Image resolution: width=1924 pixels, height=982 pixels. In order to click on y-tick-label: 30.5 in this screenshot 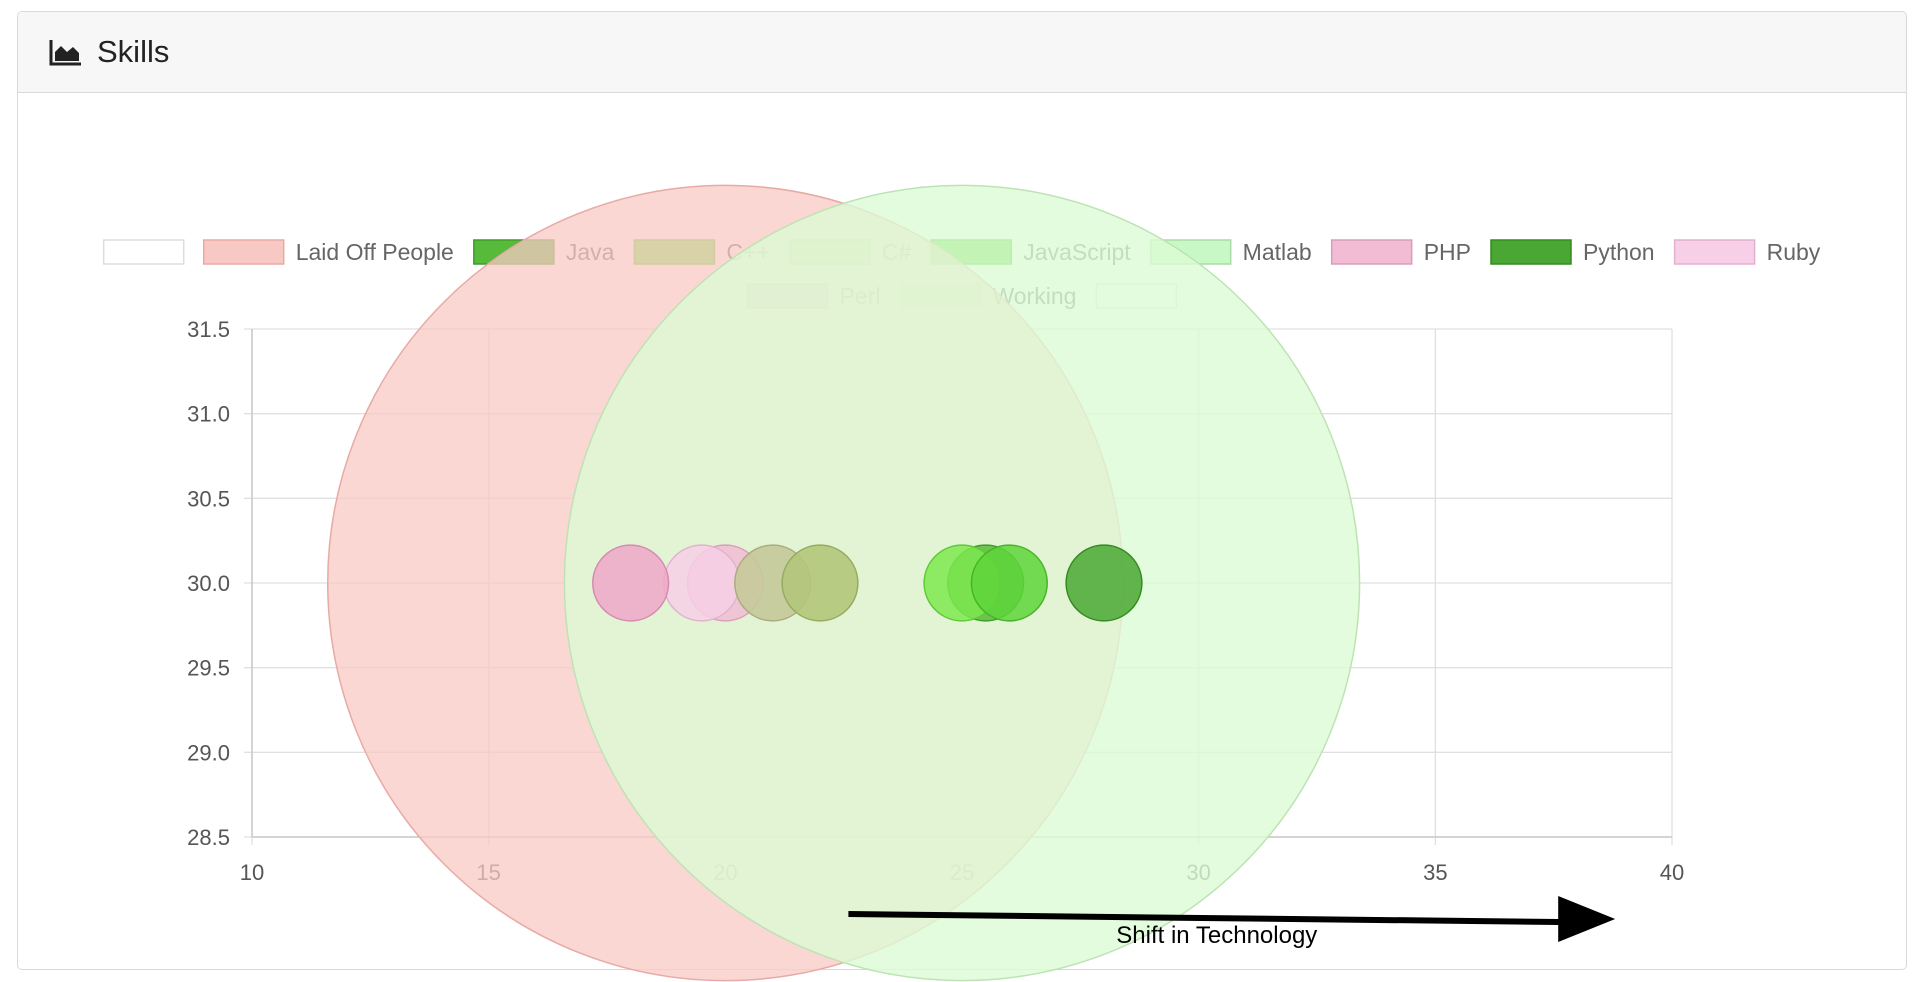, I will do `click(208, 498)`.